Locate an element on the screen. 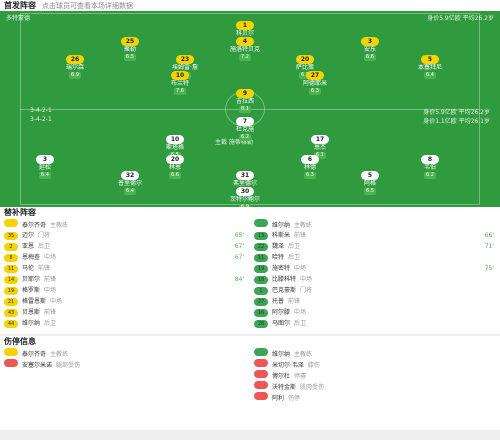 The height and width of the screenshot is (440, 500). player: 26 瑞尔森 6.9 is located at coordinates (75, 67).